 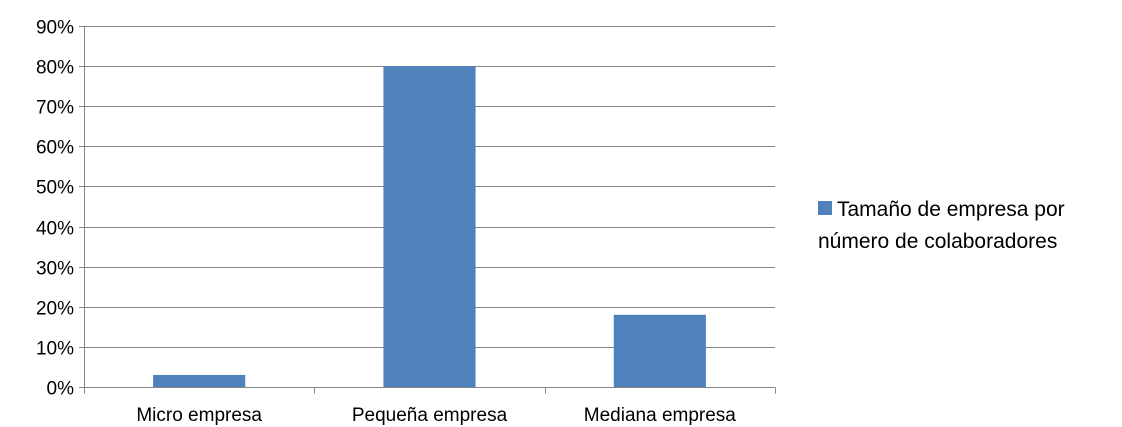 What do you see at coordinates (199, 415) in the screenshot?
I see `x-category-label: Micro empresa` at bounding box center [199, 415].